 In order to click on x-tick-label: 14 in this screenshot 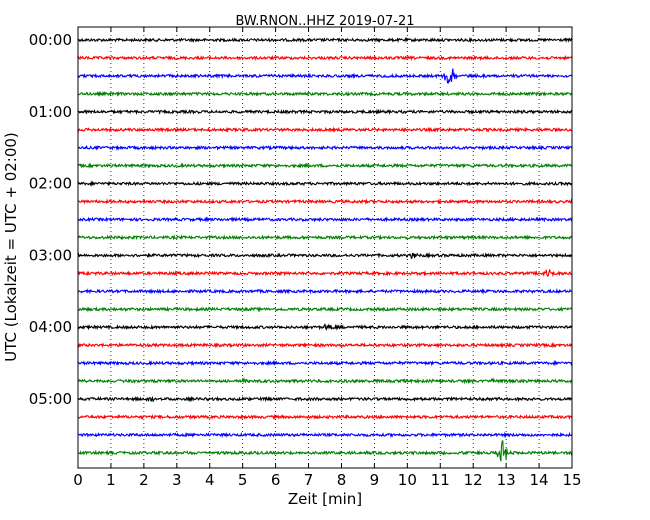, I will do `click(539, 480)`.